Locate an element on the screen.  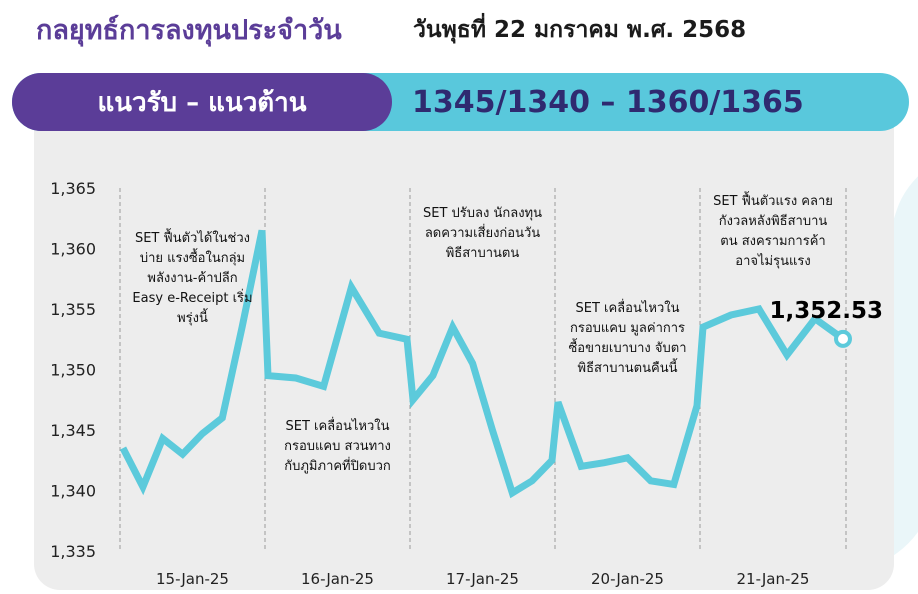
x-tick-label: 21-Jan-25 is located at coordinates (773, 579).